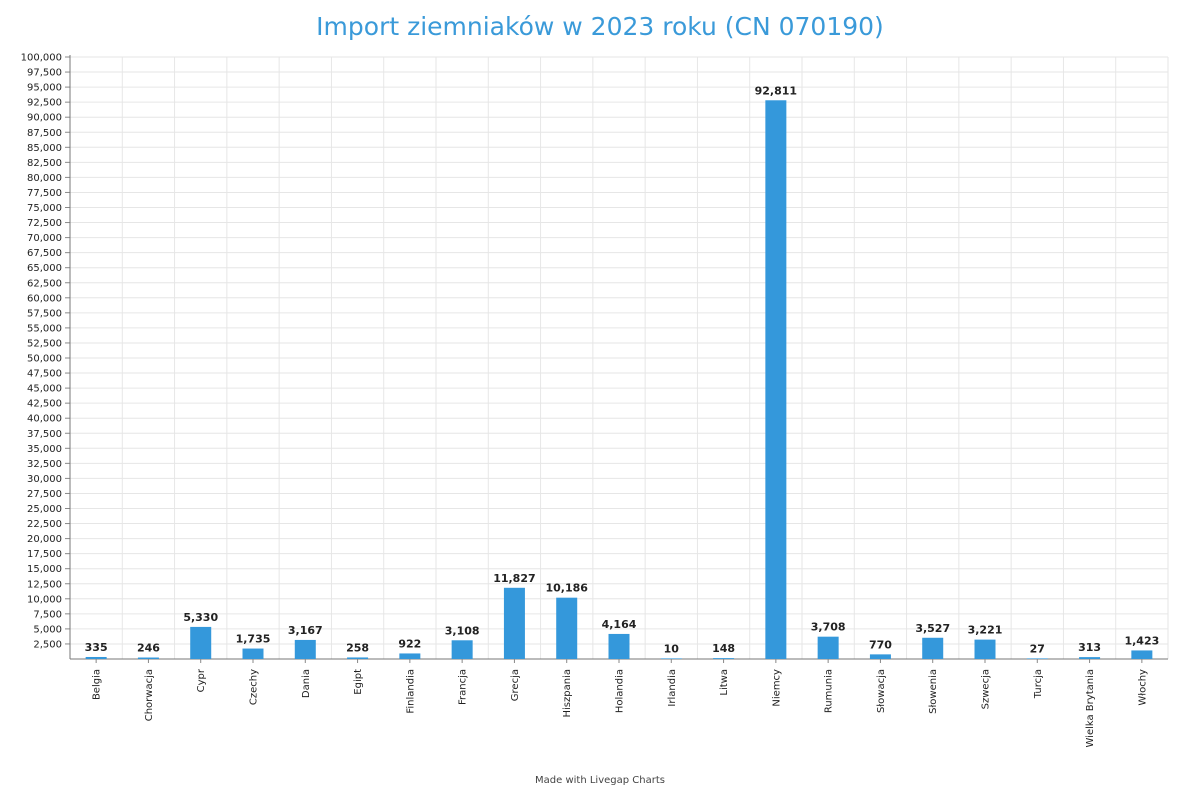  What do you see at coordinates (44, 359) in the screenshot?
I see `y-tick-label: 50,000` at bounding box center [44, 359].